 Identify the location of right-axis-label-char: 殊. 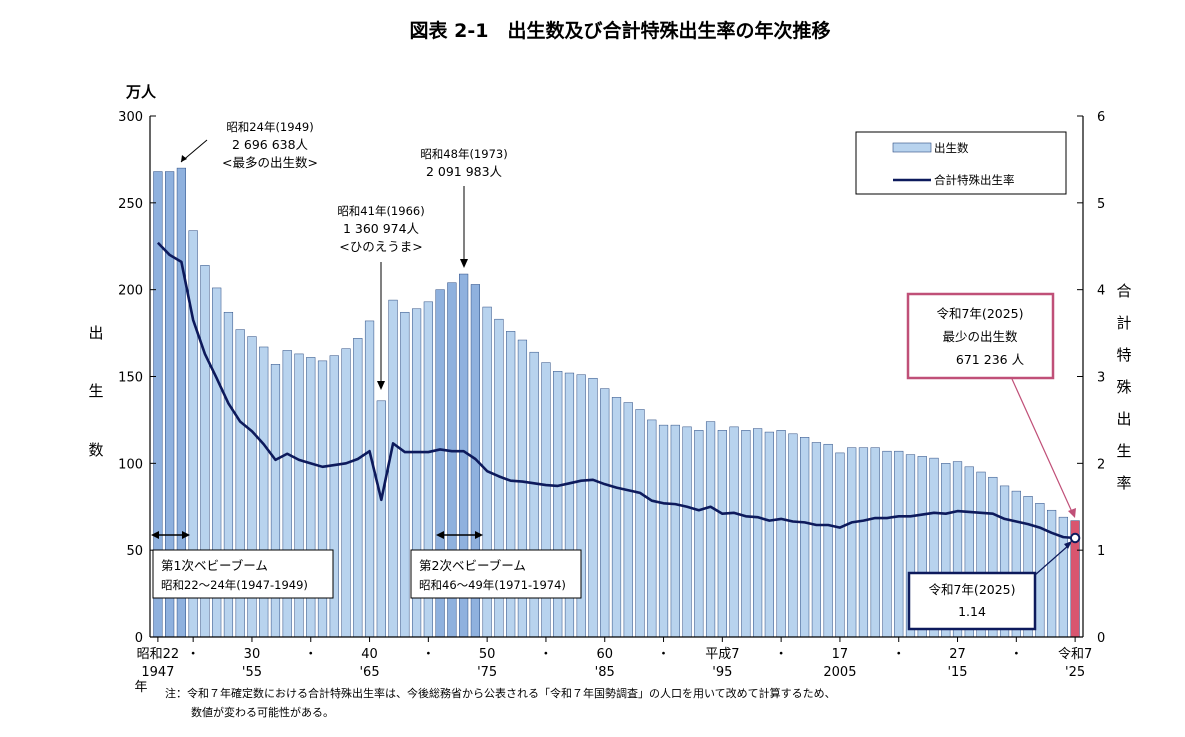
(1123, 387).